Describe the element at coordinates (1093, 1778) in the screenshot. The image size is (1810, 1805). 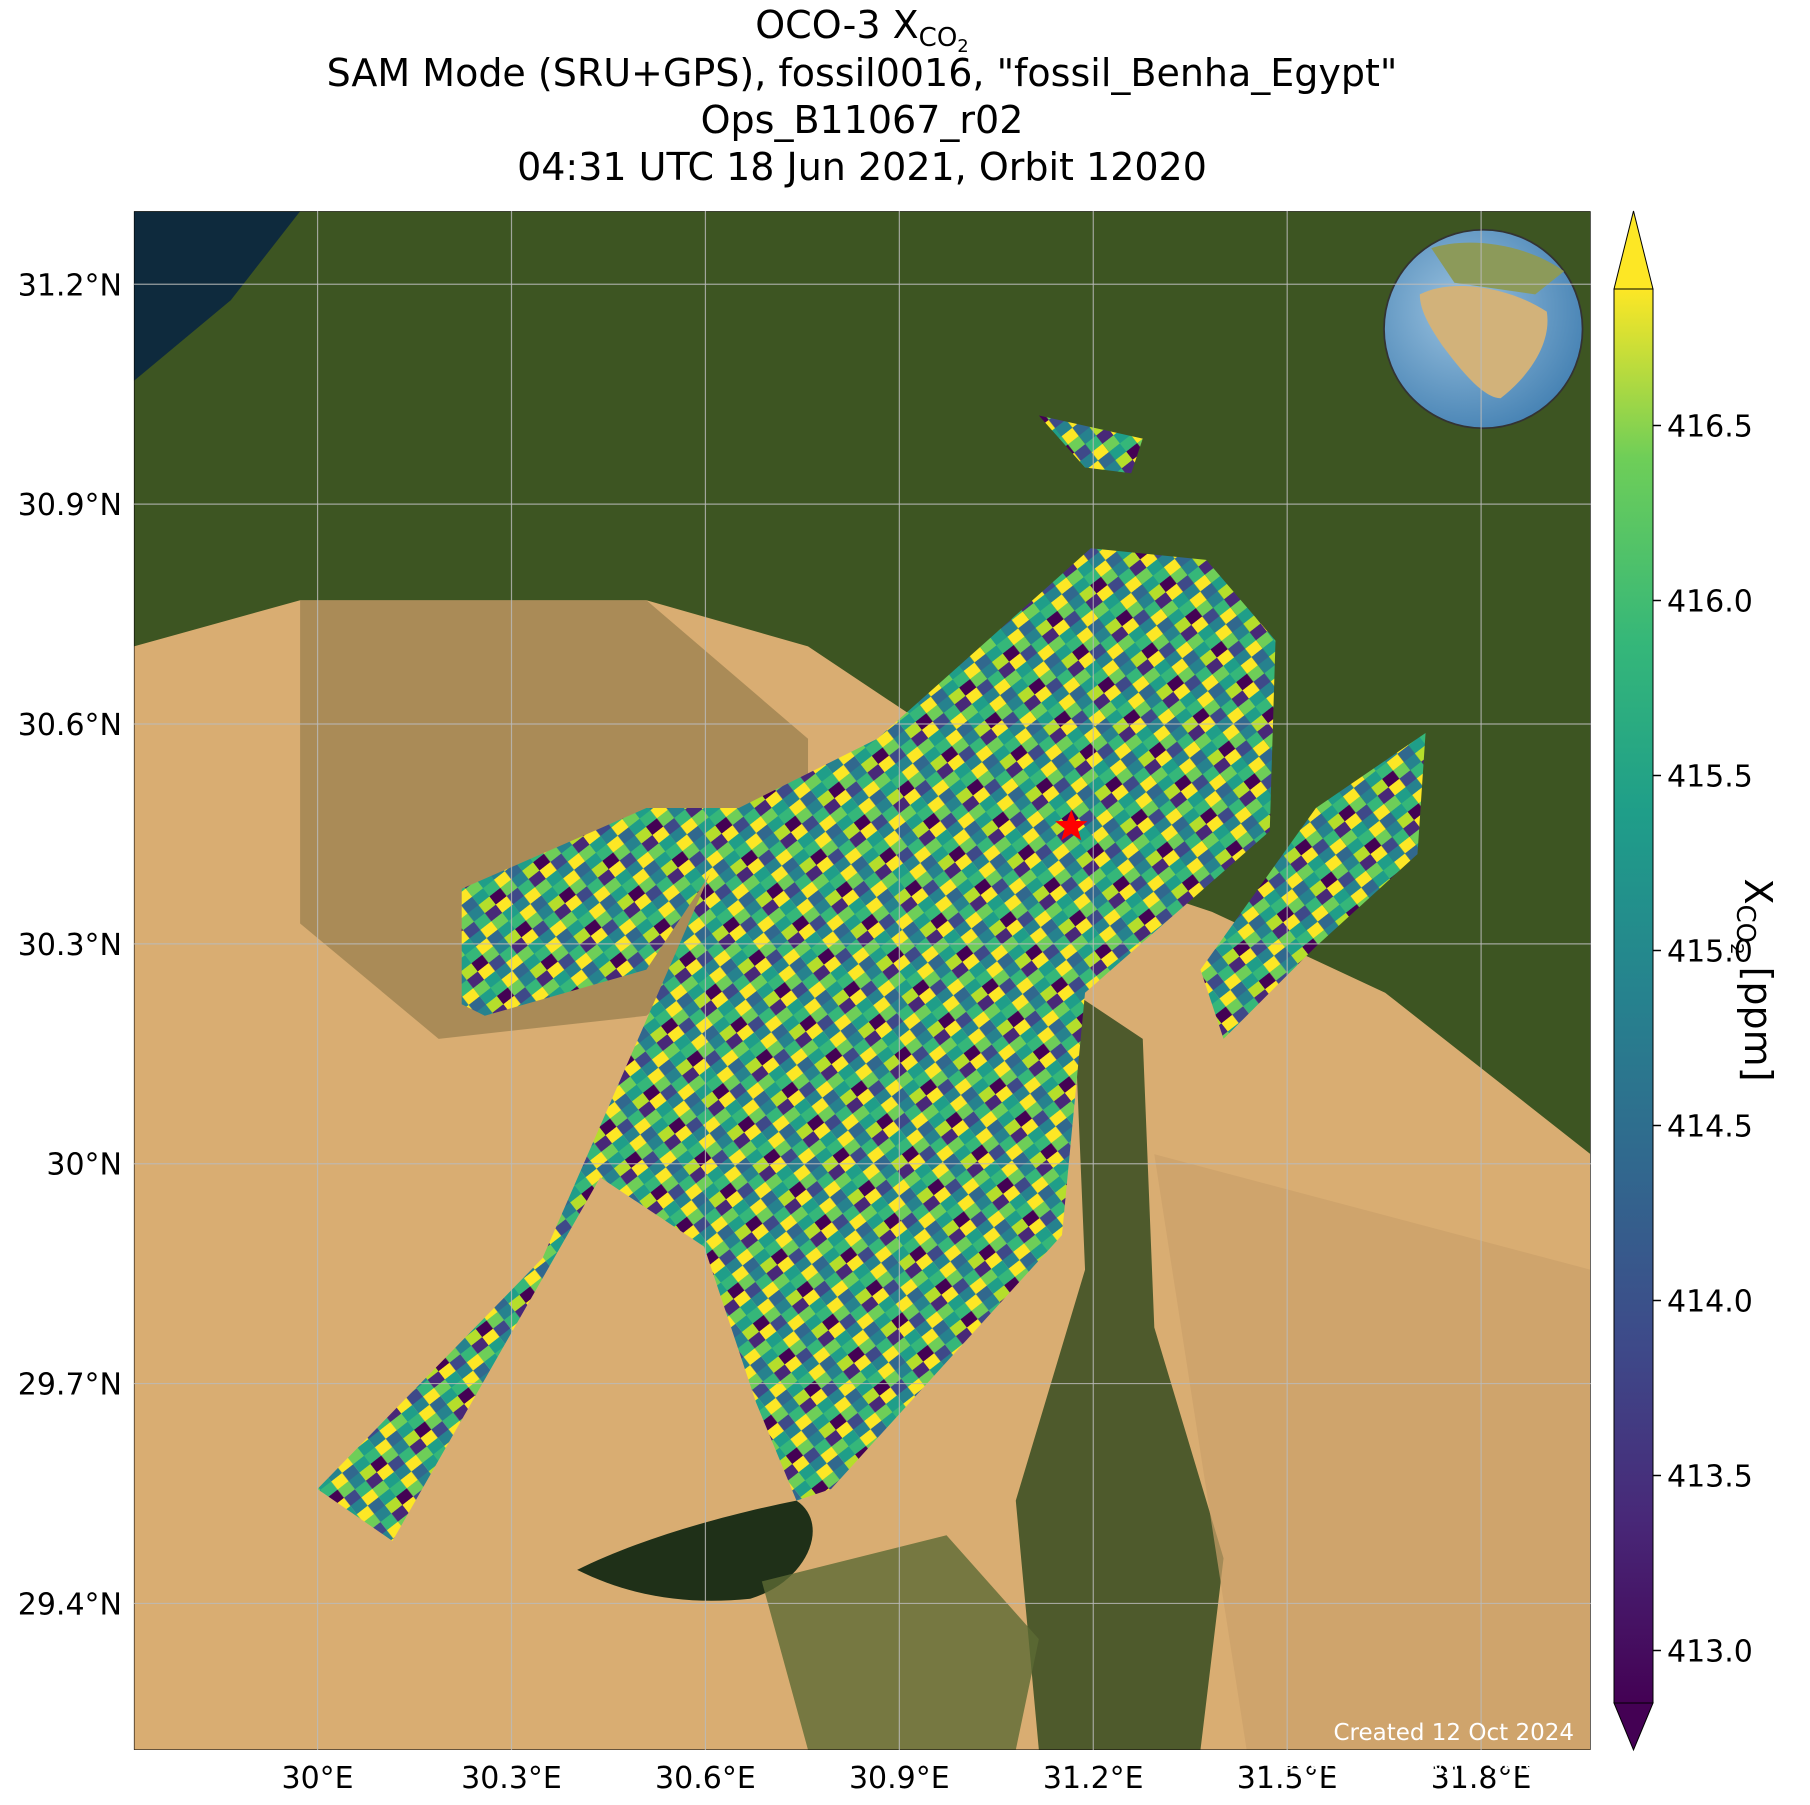
I see `x-tick-label: 31.2°E` at that location.